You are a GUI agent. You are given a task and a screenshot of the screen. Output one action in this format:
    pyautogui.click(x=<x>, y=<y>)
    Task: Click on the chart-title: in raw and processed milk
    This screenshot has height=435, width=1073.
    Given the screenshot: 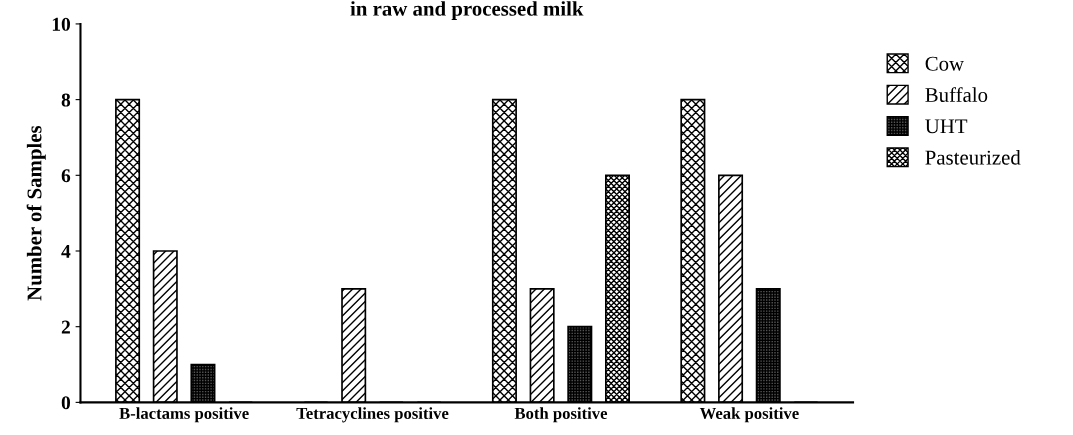 What is the action you would take?
    pyautogui.click(x=467, y=11)
    